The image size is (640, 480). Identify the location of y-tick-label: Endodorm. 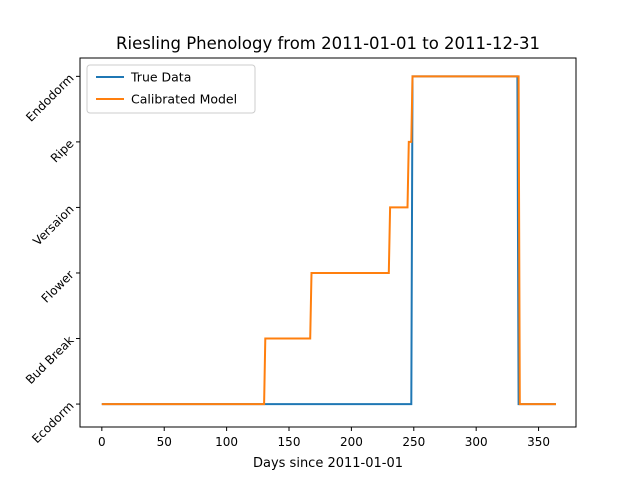
(49, 97).